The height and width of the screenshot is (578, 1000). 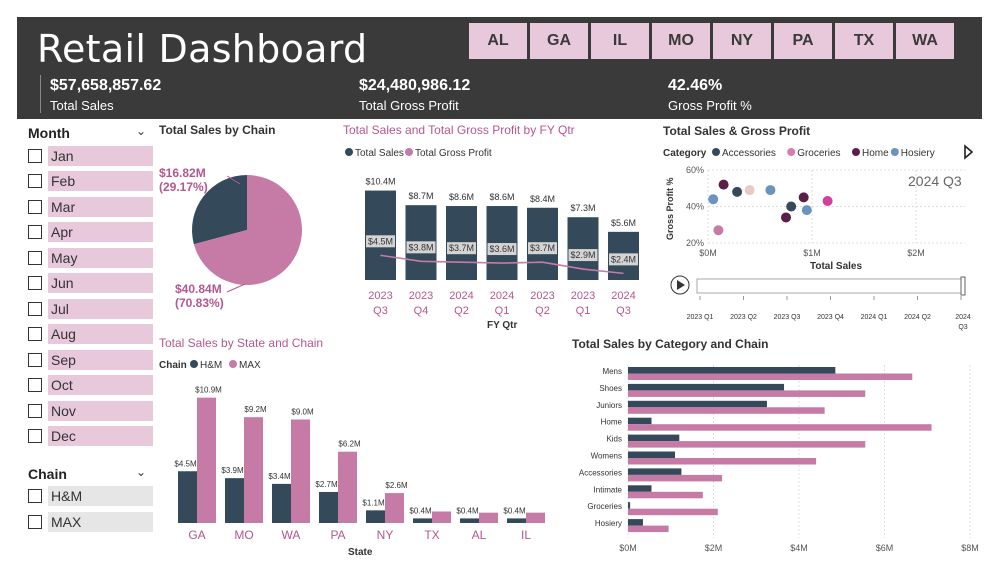 I want to click on month-option: Jul, so click(x=90, y=309).